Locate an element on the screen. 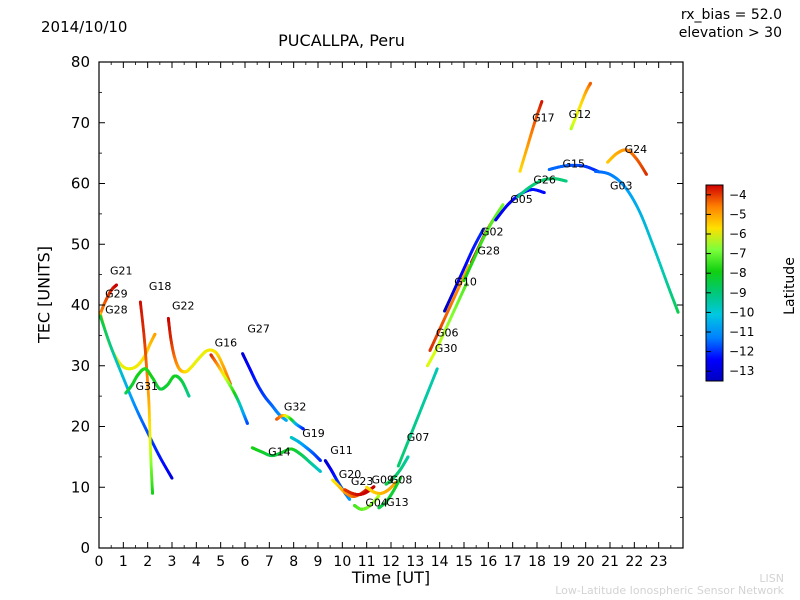  satellite-label: G14 is located at coordinates (279, 452).